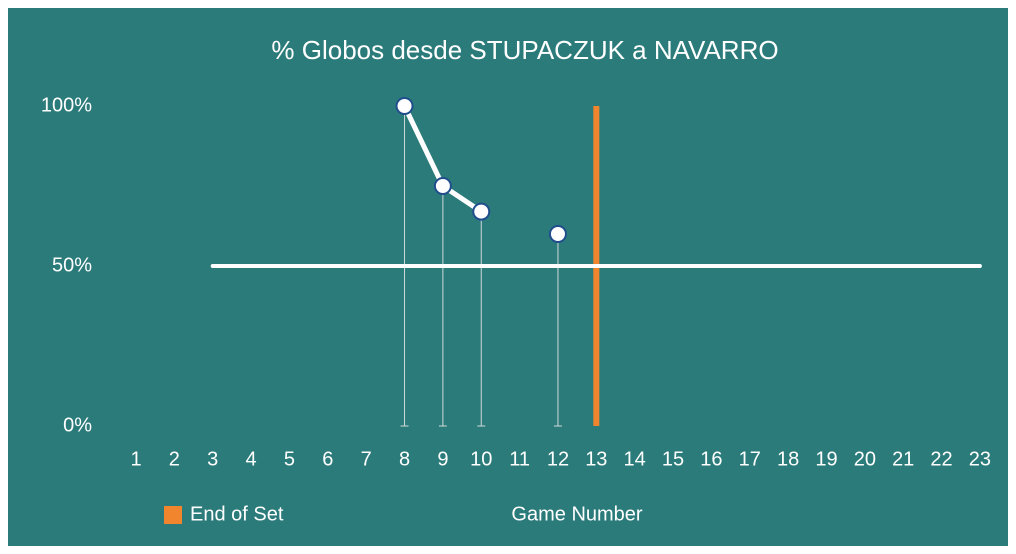 This screenshot has width=1016, height=554. What do you see at coordinates (173, 515) in the screenshot?
I see `legend-swatch` at bounding box center [173, 515].